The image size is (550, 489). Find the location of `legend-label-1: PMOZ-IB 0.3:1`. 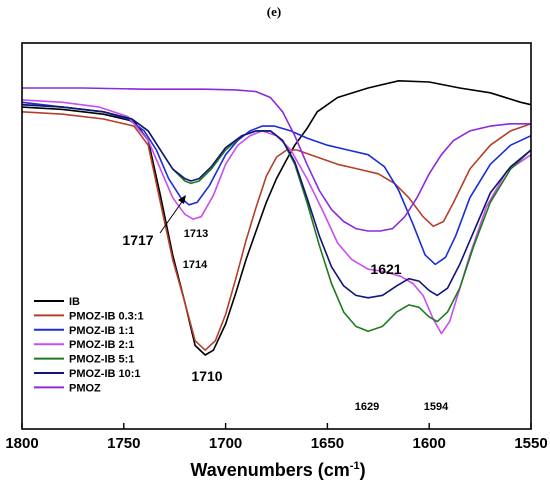

legend-label-1: PMOZ-IB 0.3:1 is located at coordinates (106, 316).